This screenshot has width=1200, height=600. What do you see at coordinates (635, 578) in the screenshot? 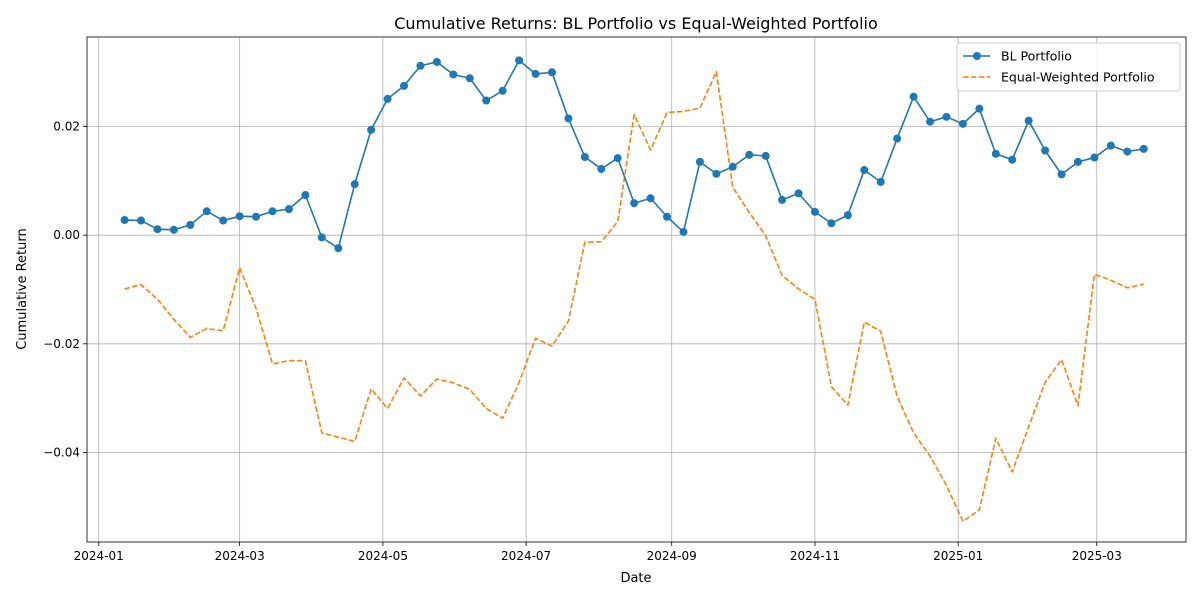
I see `x-axis-label: Date` at bounding box center [635, 578].